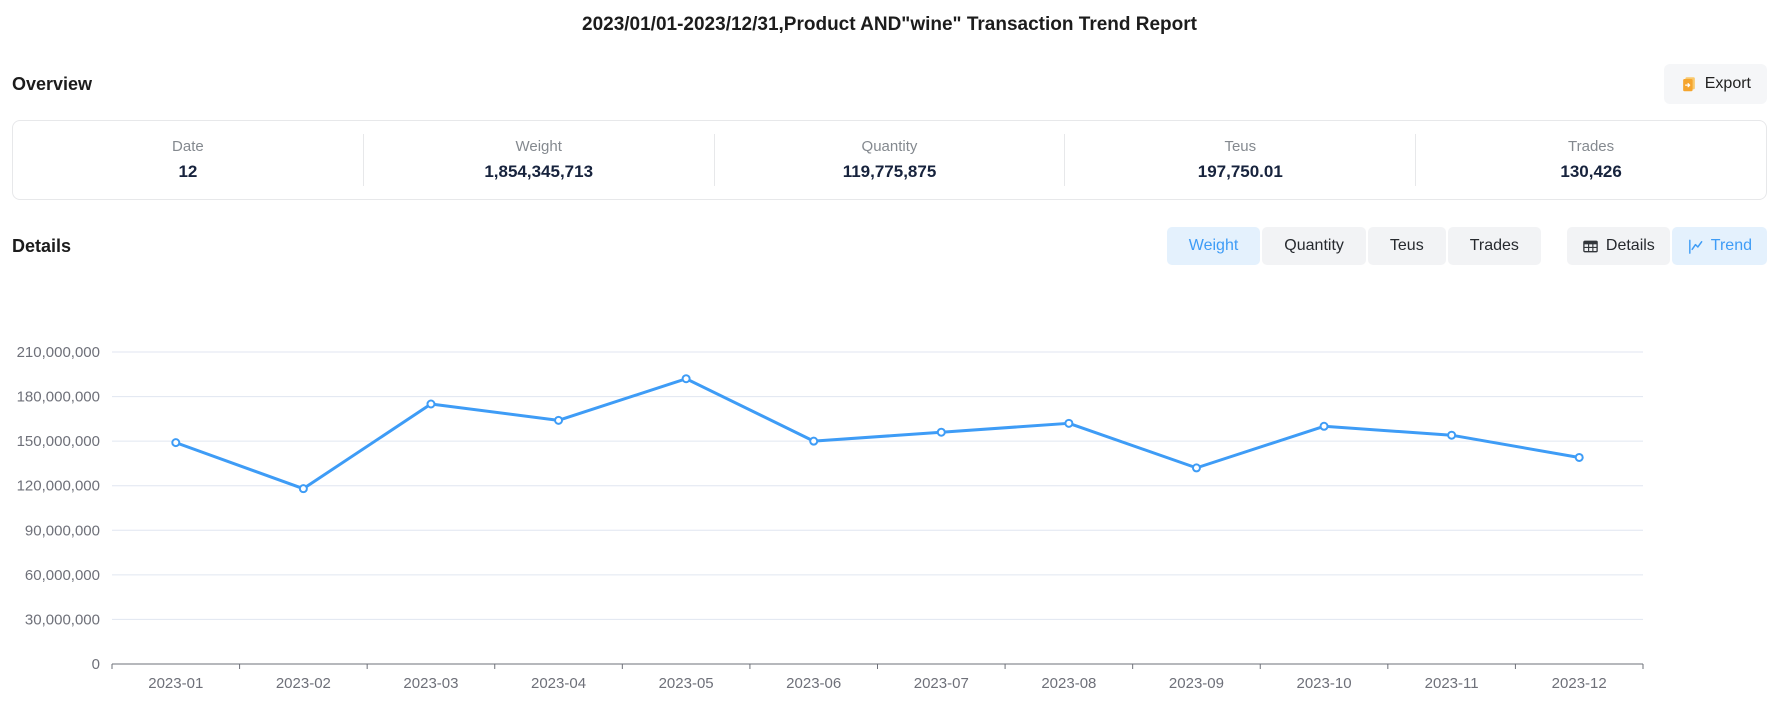 This screenshot has width=1779, height=703. Describe the element at coordinates (1314, 246) in the screenshot. I see `tab-quantity: Quantity` at that location.